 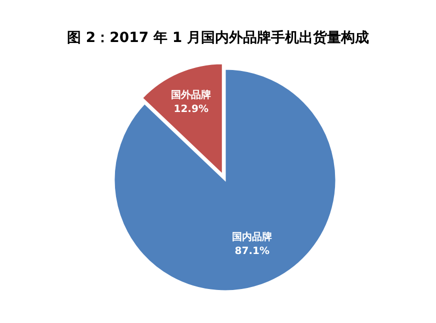 I want to click on slice-label: 国内品牌, so click(x=252, y=237).